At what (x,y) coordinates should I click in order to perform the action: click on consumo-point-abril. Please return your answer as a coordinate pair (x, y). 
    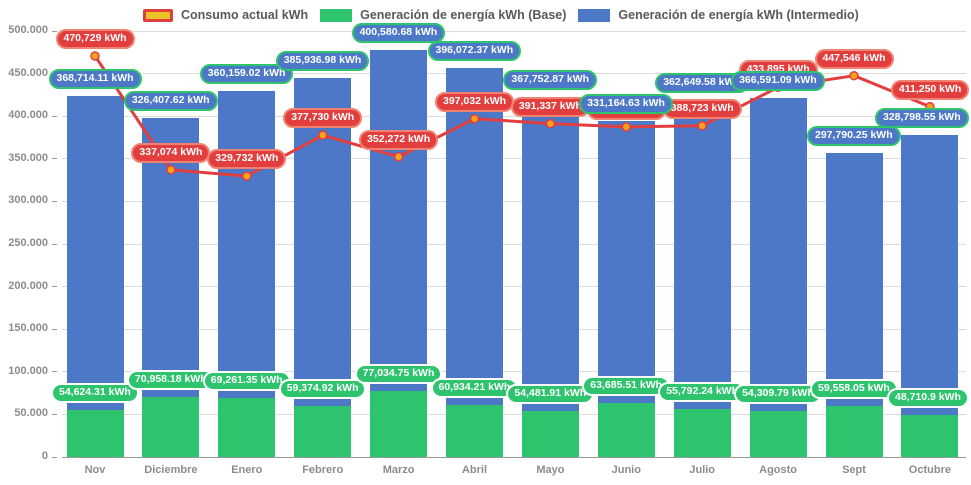
    Looking at the image, I should click on (474, 118).